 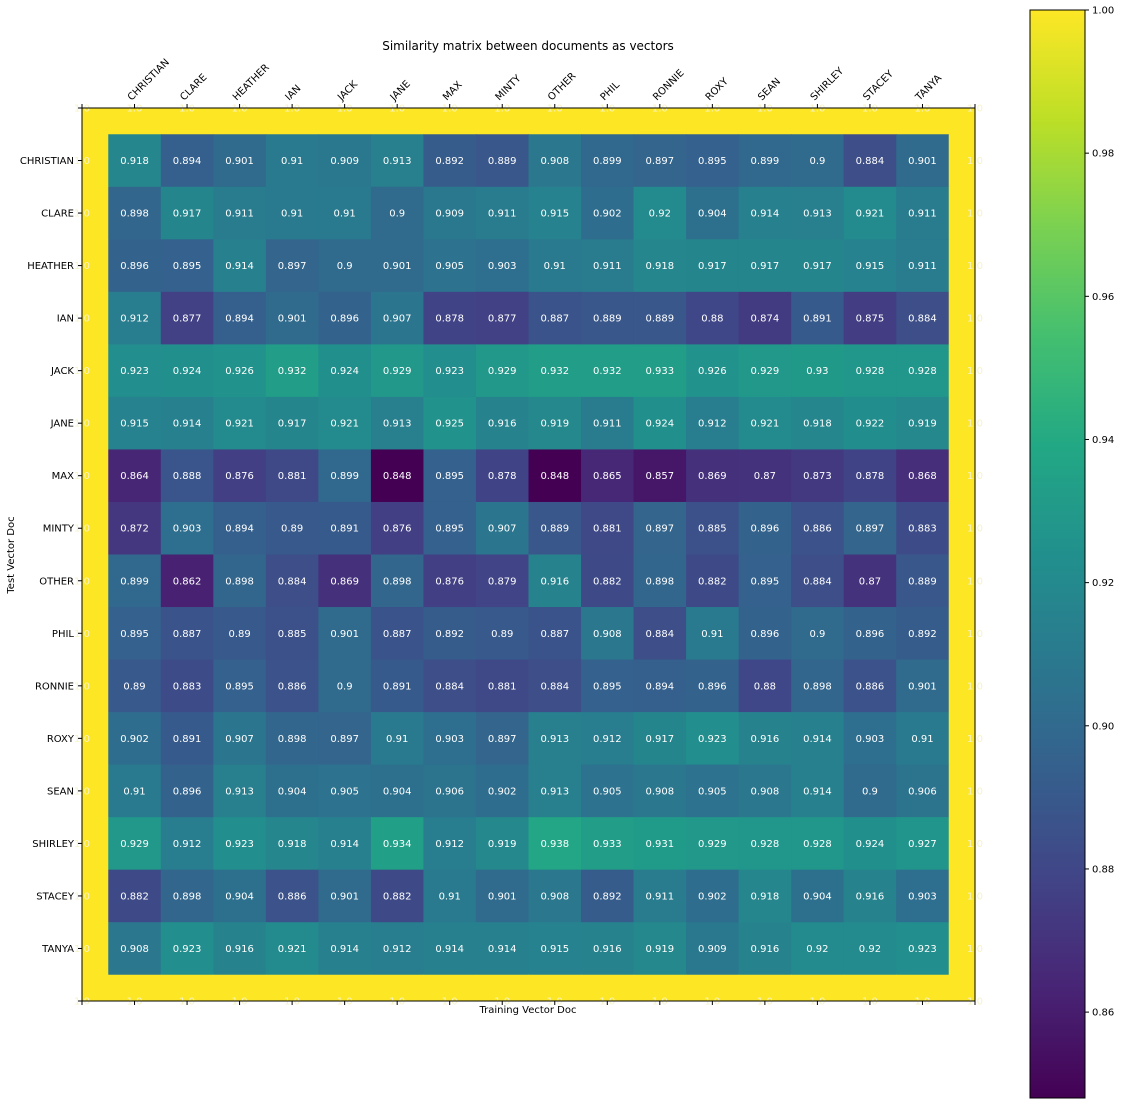 I want to click on x-tick-label: CLARE, so click(x=193, y=87).